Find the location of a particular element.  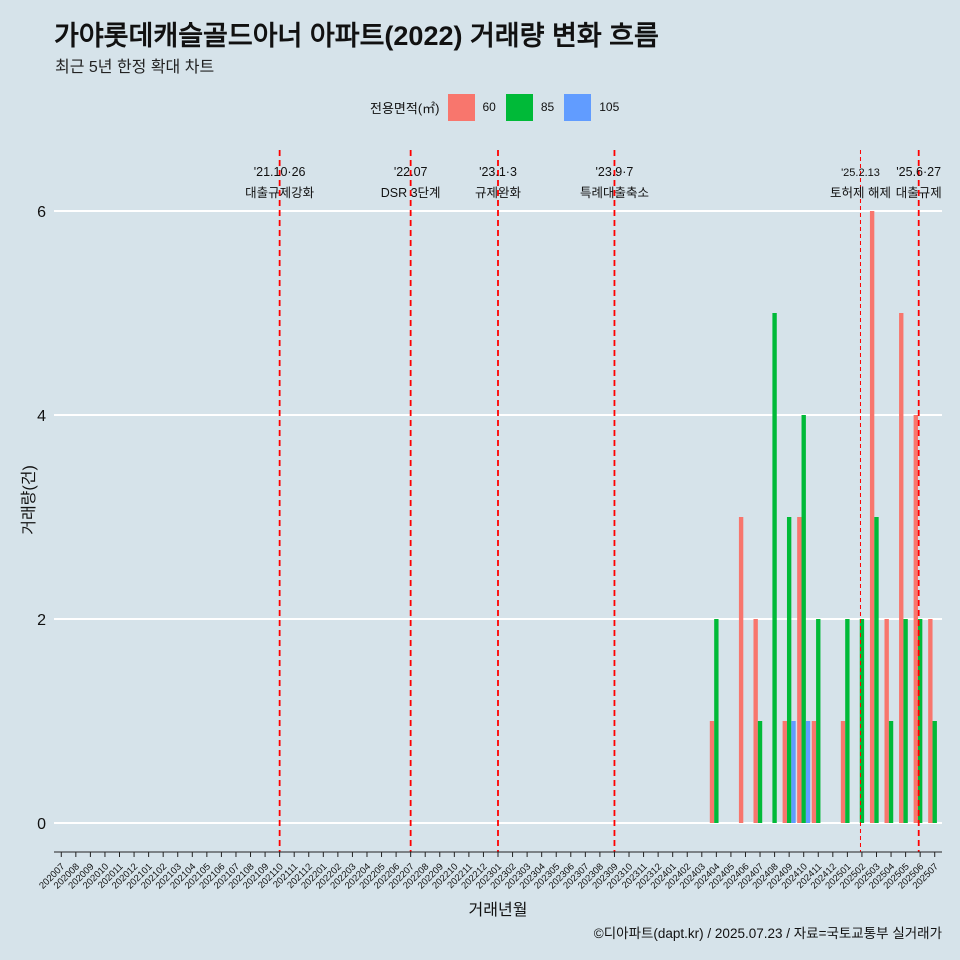

y-tick-label: 4 is located at coordinates (41, 416).